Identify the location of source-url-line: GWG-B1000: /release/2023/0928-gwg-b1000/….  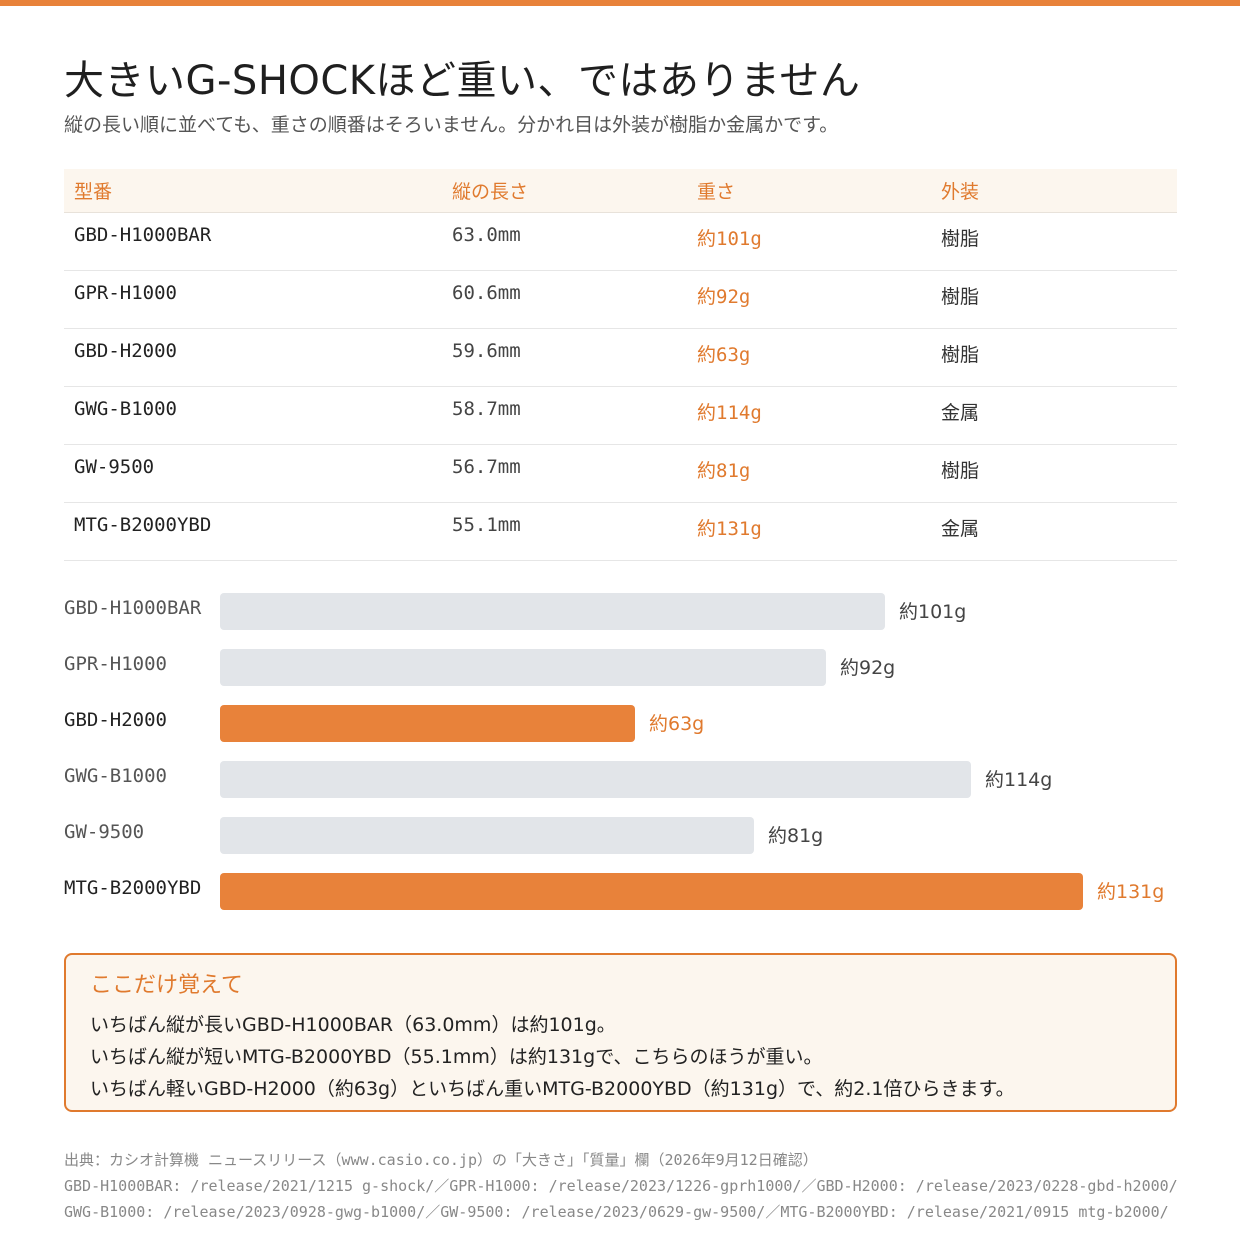
(616, 1212).